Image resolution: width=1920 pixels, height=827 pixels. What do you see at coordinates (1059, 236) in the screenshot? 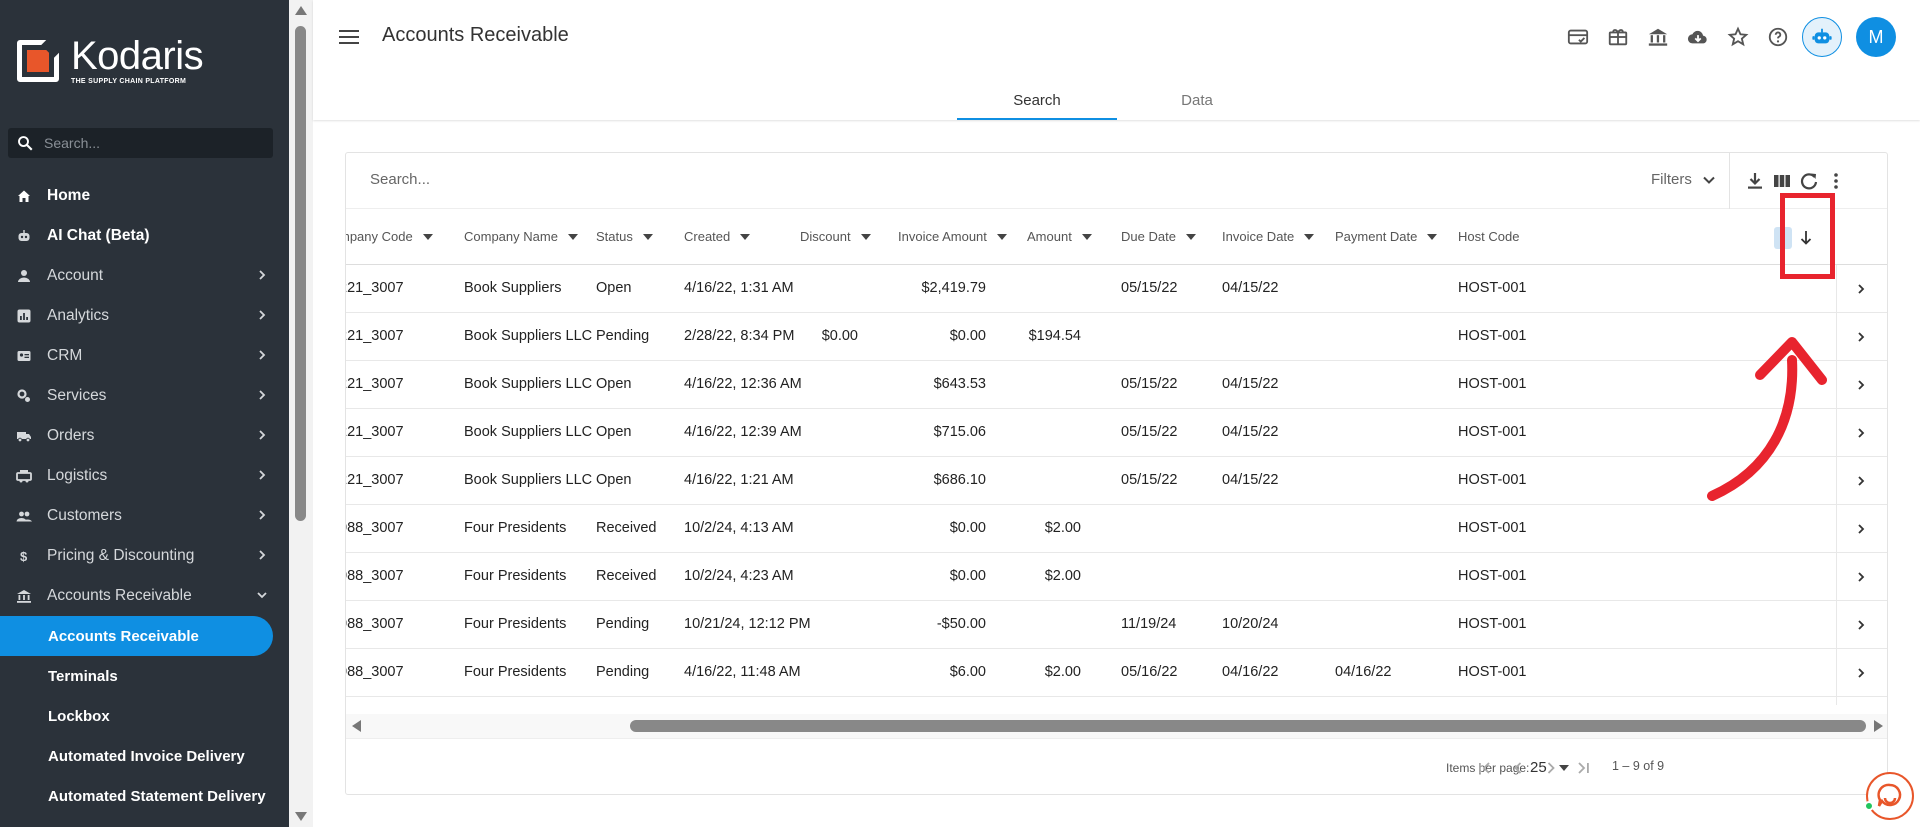
I see `column-header-amount: Amount` at bounding box center [1059, 236].